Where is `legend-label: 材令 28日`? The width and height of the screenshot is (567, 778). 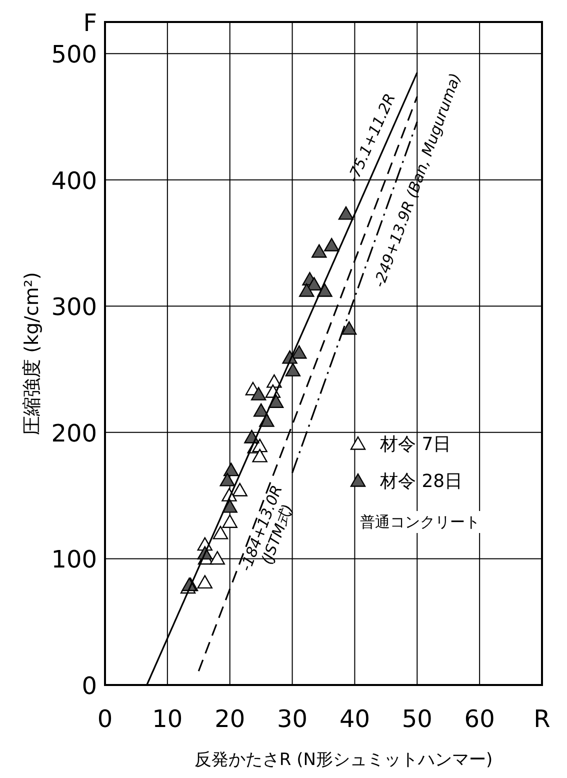 legend-label: 材令 28日 is located at coordinates (421, 481).